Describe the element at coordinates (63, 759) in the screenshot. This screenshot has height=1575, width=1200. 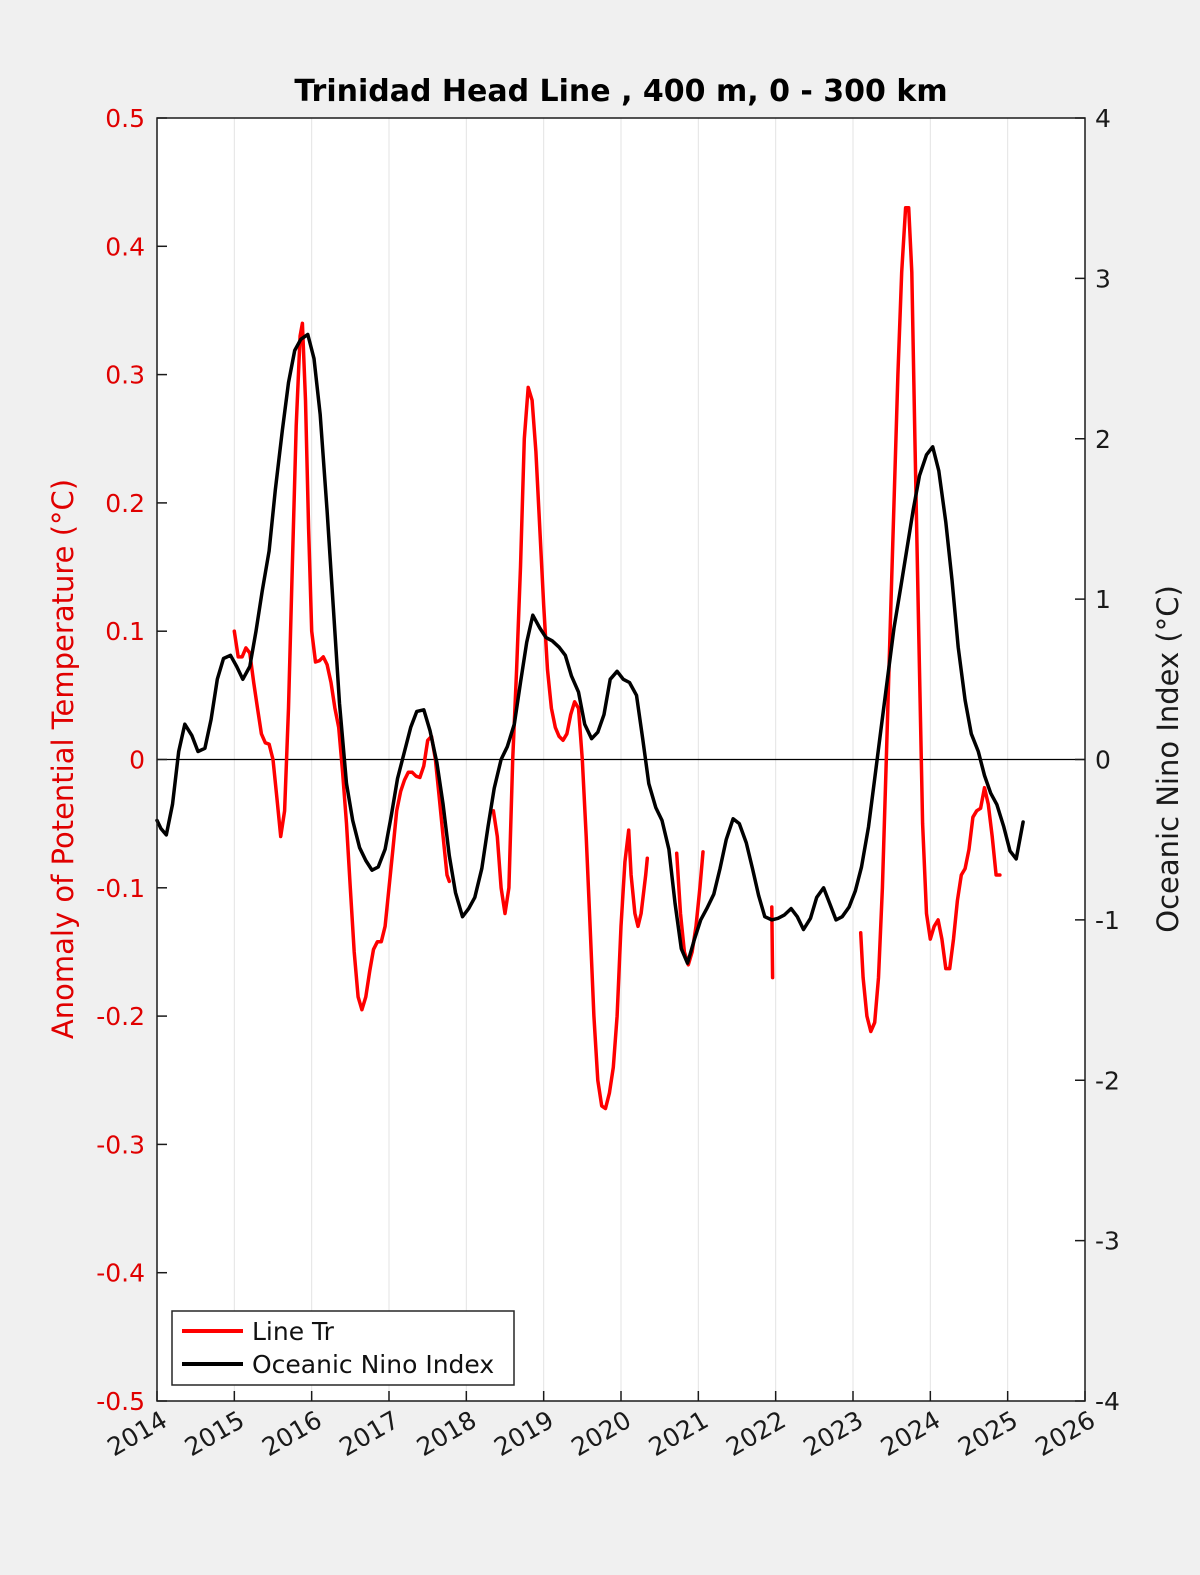
I see `y-axis-label-left: Anomaly of Potential Temperature (°C)` at that location.